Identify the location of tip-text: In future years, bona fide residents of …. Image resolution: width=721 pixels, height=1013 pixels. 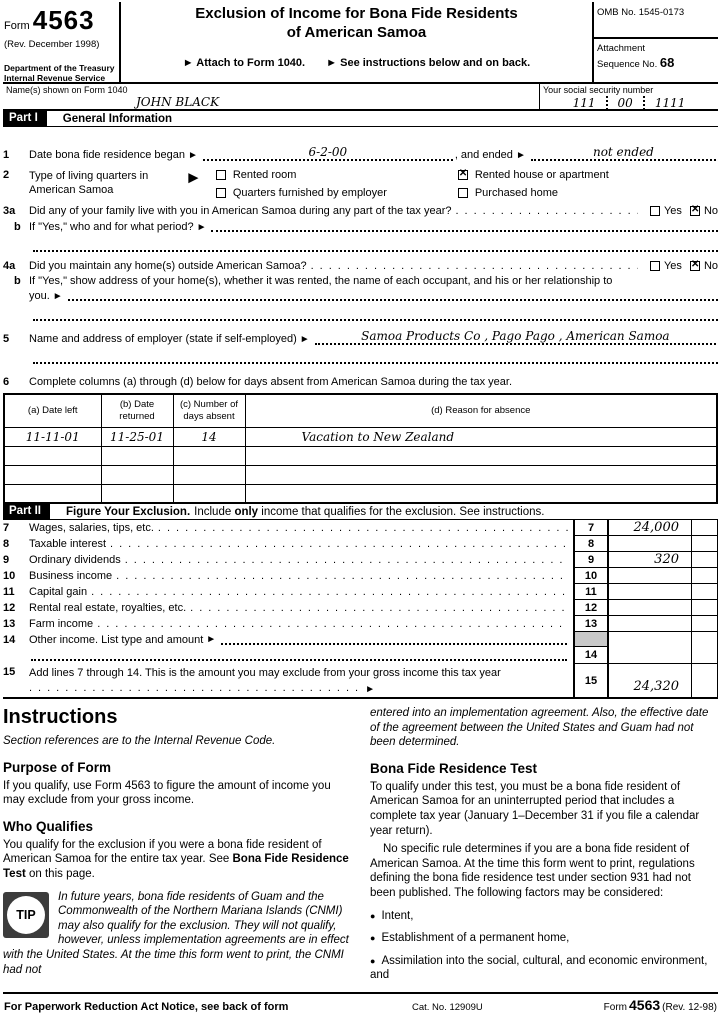
(176, 933).